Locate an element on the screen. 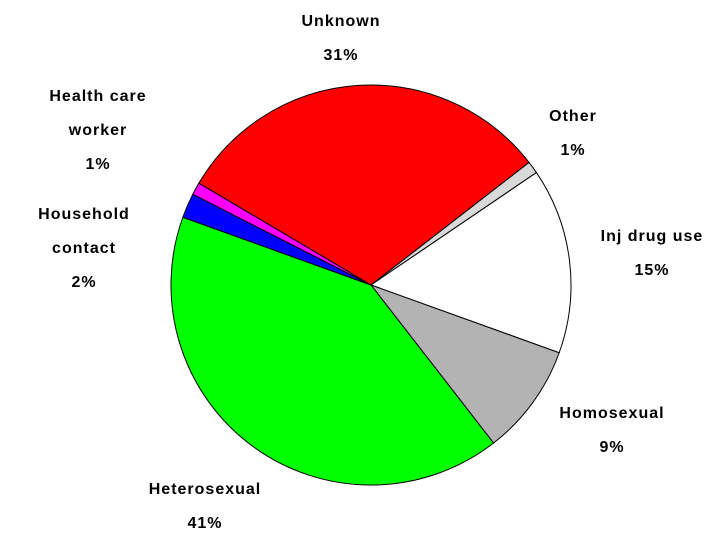 The width and height of the screenshot is (727, 536). slice-category-label: Other is located at coordinates (573, 116).